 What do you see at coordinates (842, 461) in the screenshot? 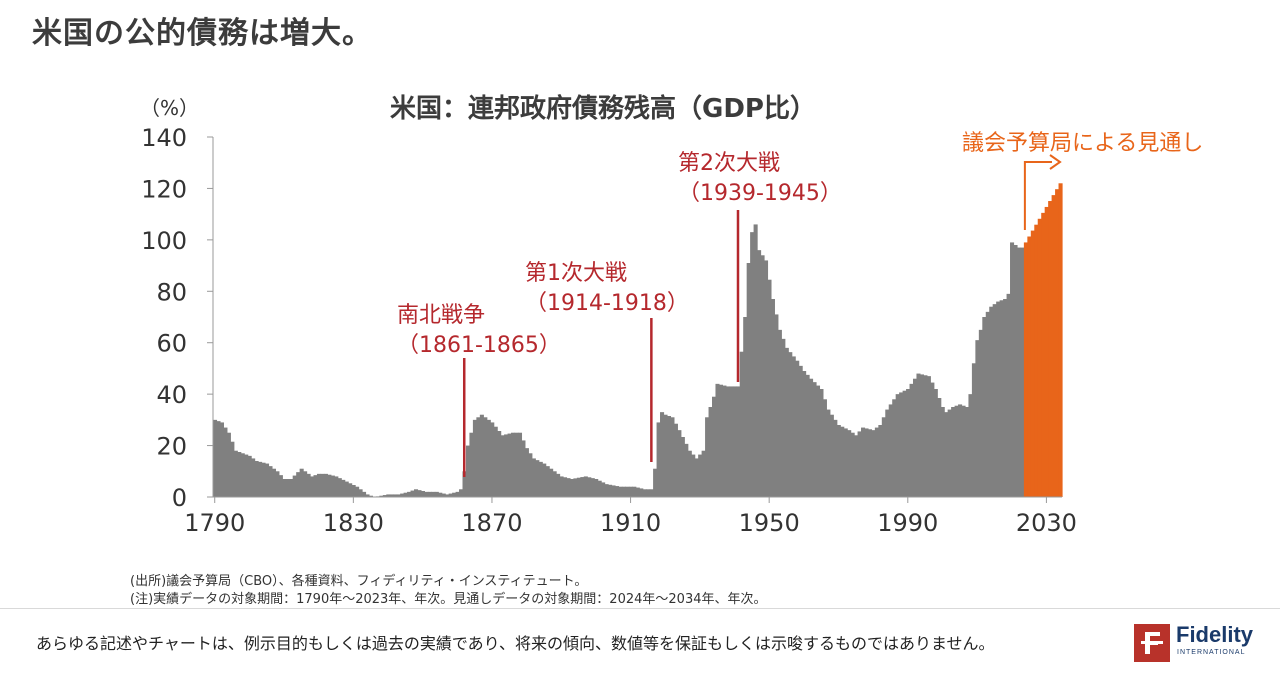
I see `bar-actual-1971` at bounding box center [842, 461].